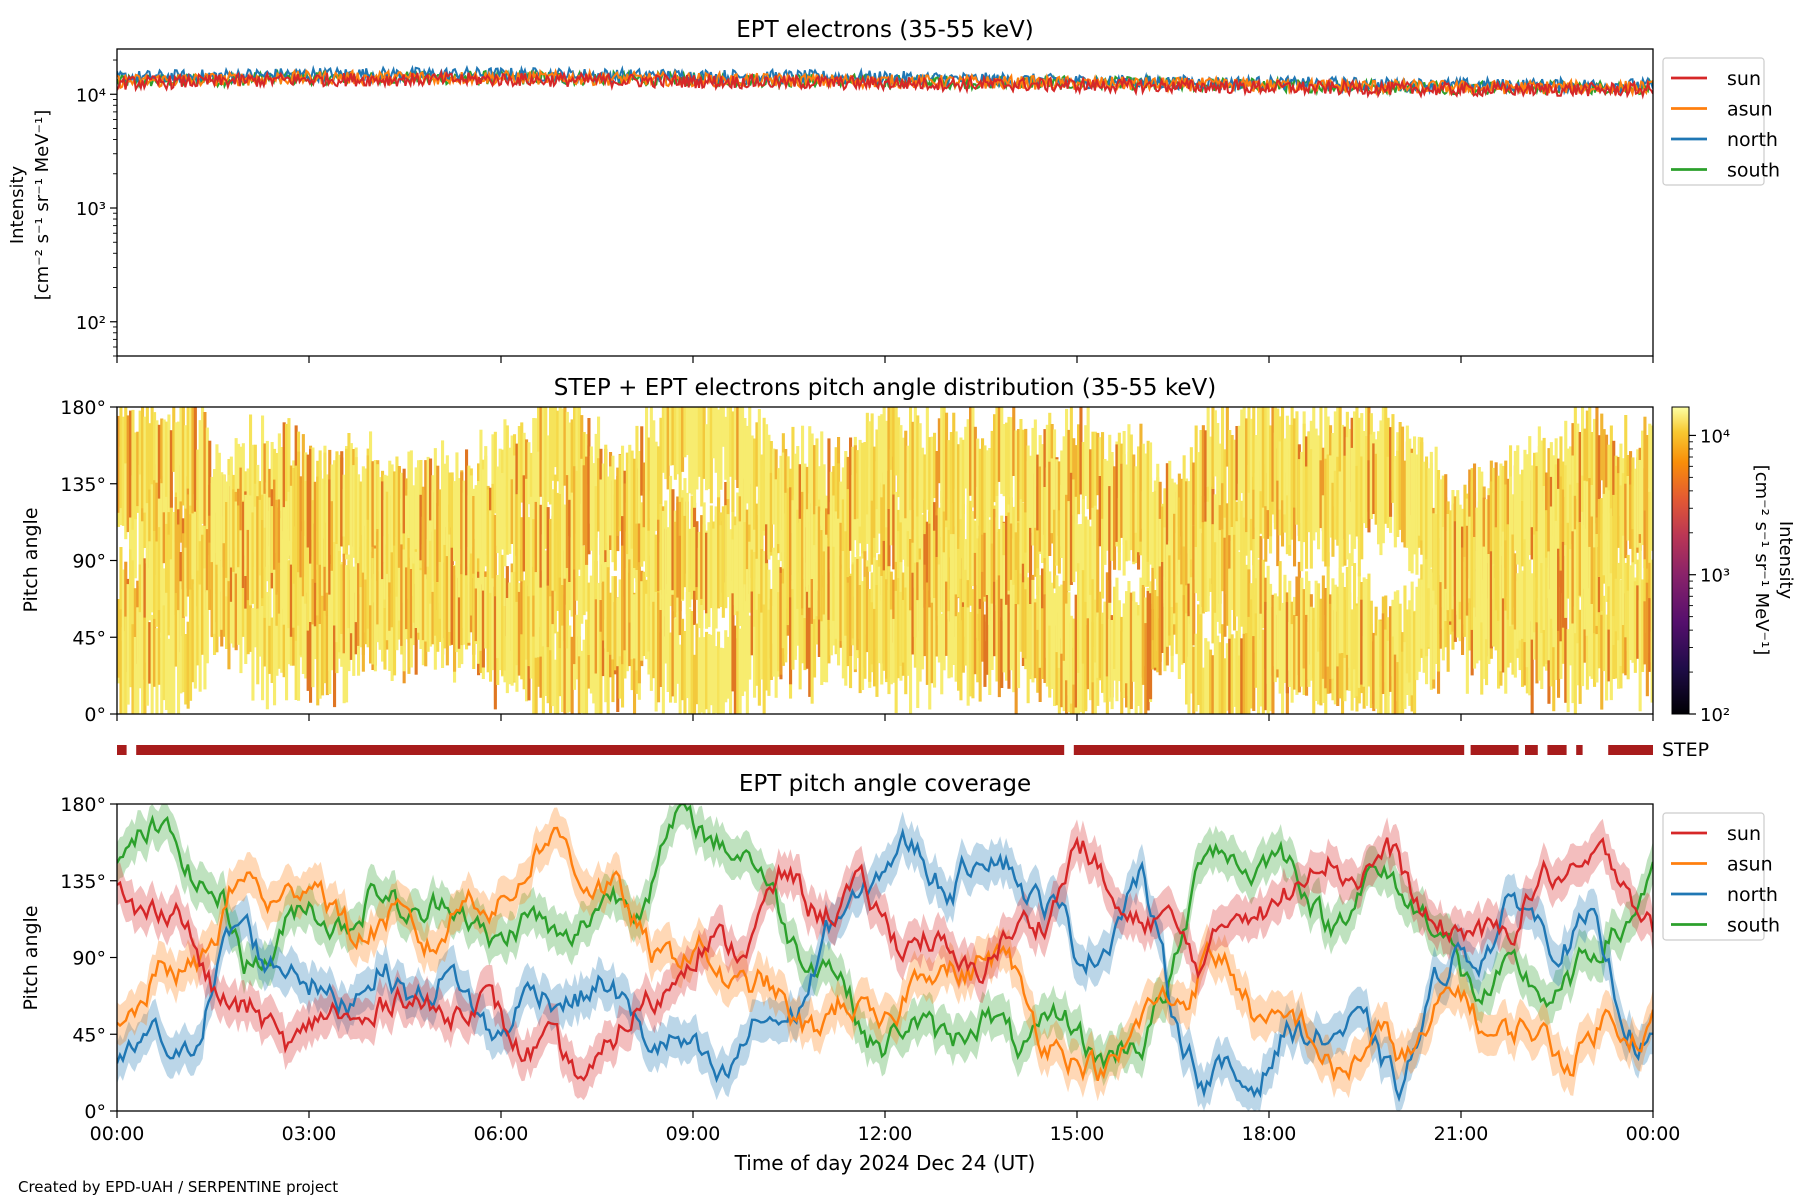 The height and width of the screenshot is (1200, 1800). Describe the element at coordinates (1269, 1134) in the screenshot. I see `xtick-label: 18:00` at that location.